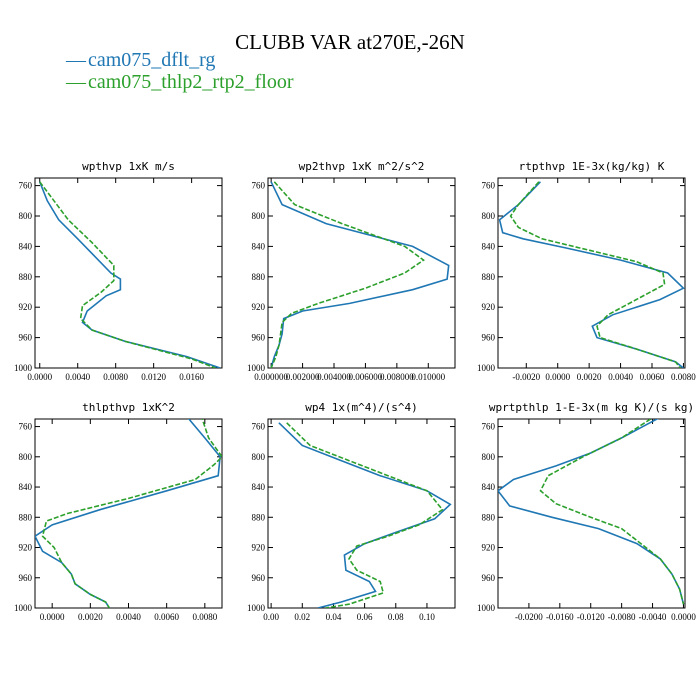  I want to click on panel-title: wp2thvp 1xK m^2/s^2, so click(362, 166).